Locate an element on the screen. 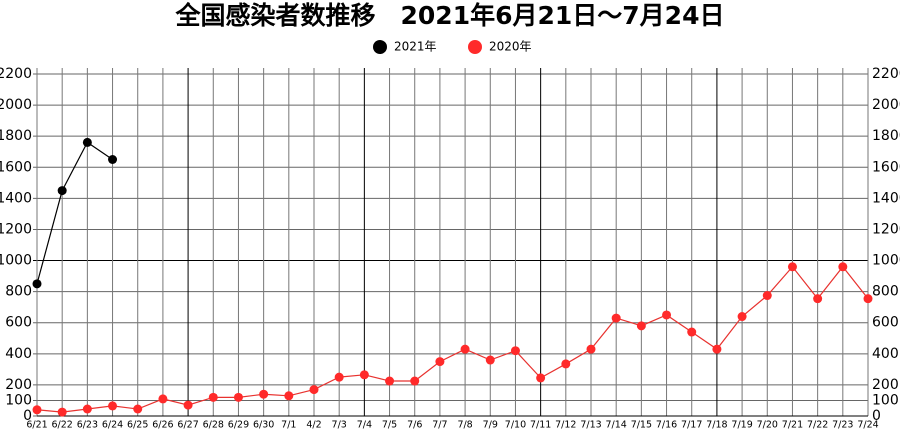 The width and height of the screenshot is (900, 430). y-tick-label: 0 is located at coordinates (27, 416).